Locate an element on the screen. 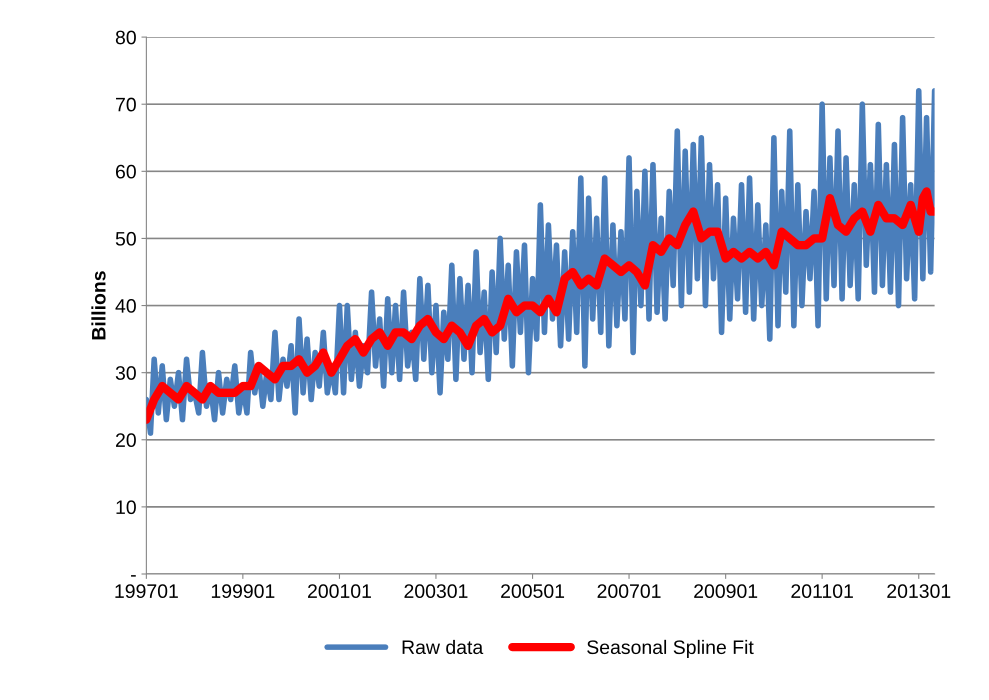 This screenshot has width=989, height=700. y-tick-label: 80 is located at coordinates (126, 37).